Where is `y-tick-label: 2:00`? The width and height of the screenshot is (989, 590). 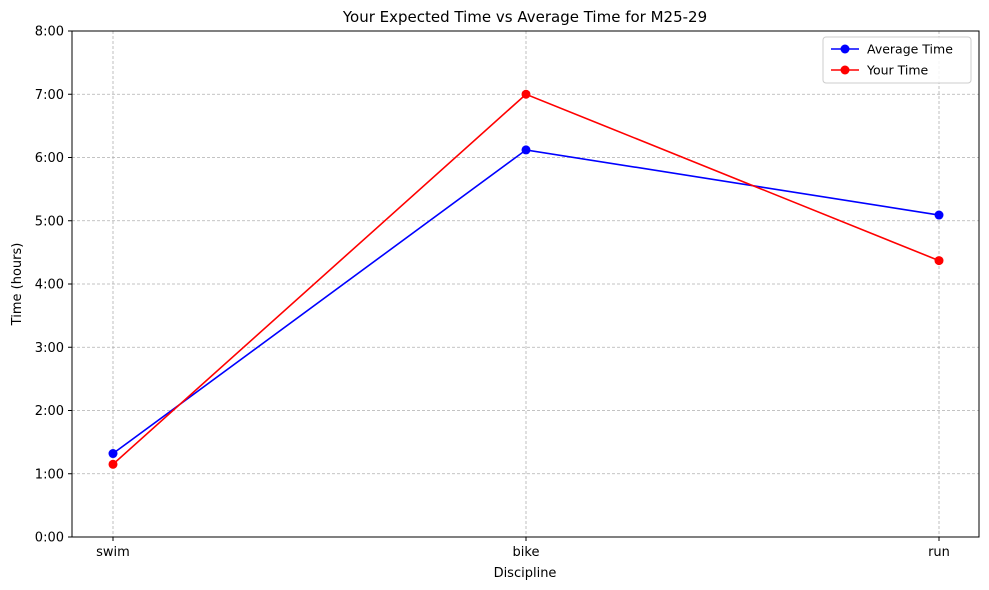 y-tick-label: 2:00 is located at coordinates (49, 411).